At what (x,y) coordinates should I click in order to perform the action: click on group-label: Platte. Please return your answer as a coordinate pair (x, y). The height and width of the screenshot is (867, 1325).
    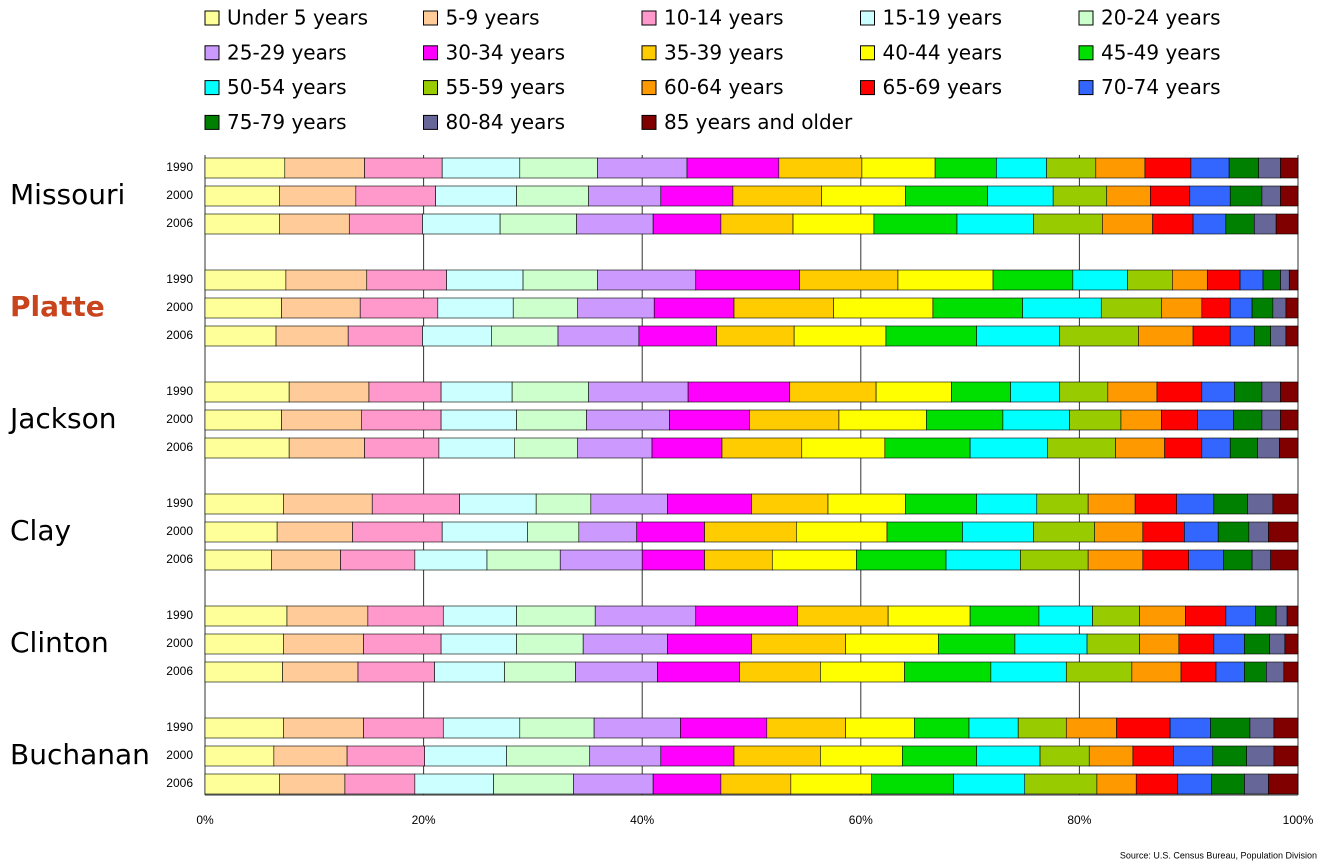
    Looking at the image, I should click on (57, 306).